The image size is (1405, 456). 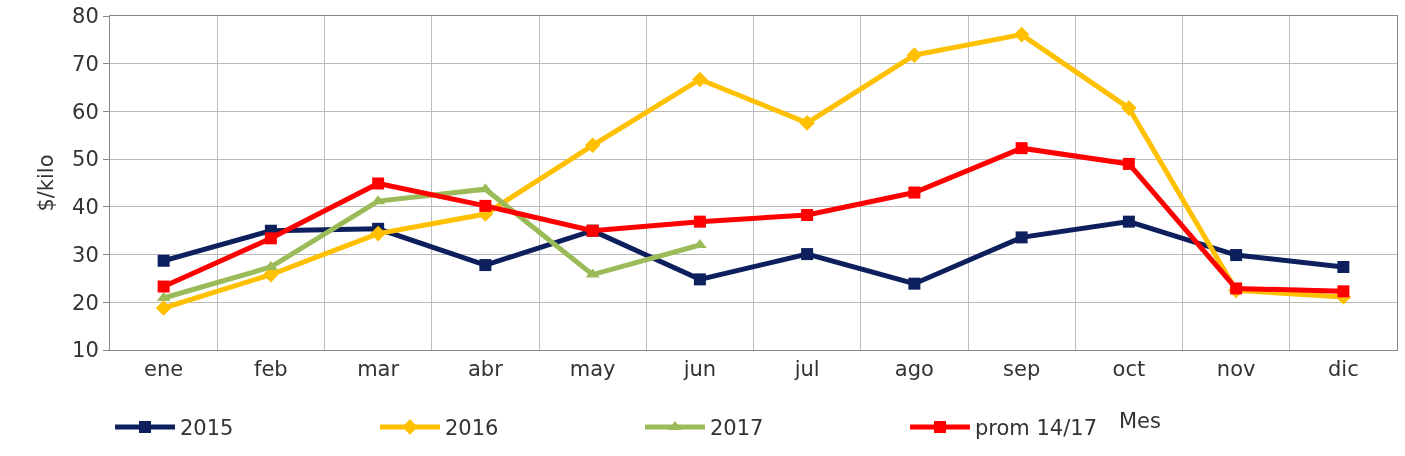 I want to click on y-tick-label: 70, so click(x=85, y=64).